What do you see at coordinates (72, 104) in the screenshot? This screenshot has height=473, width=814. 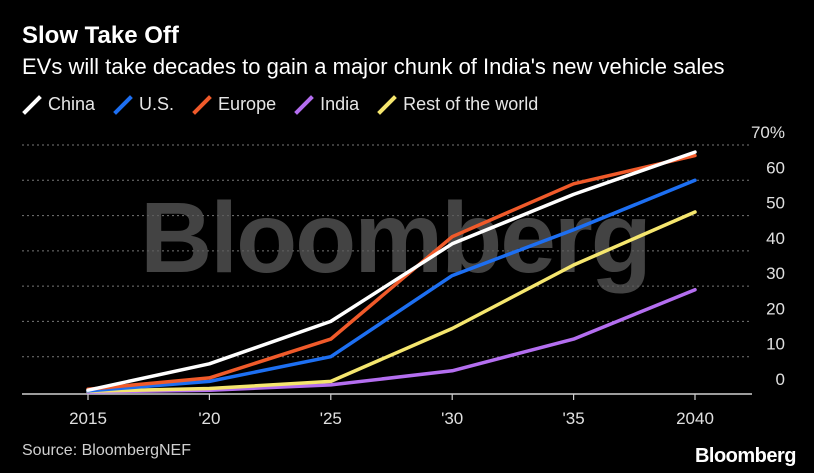 I see `legend-label: China` at bounding box center [72, 104].